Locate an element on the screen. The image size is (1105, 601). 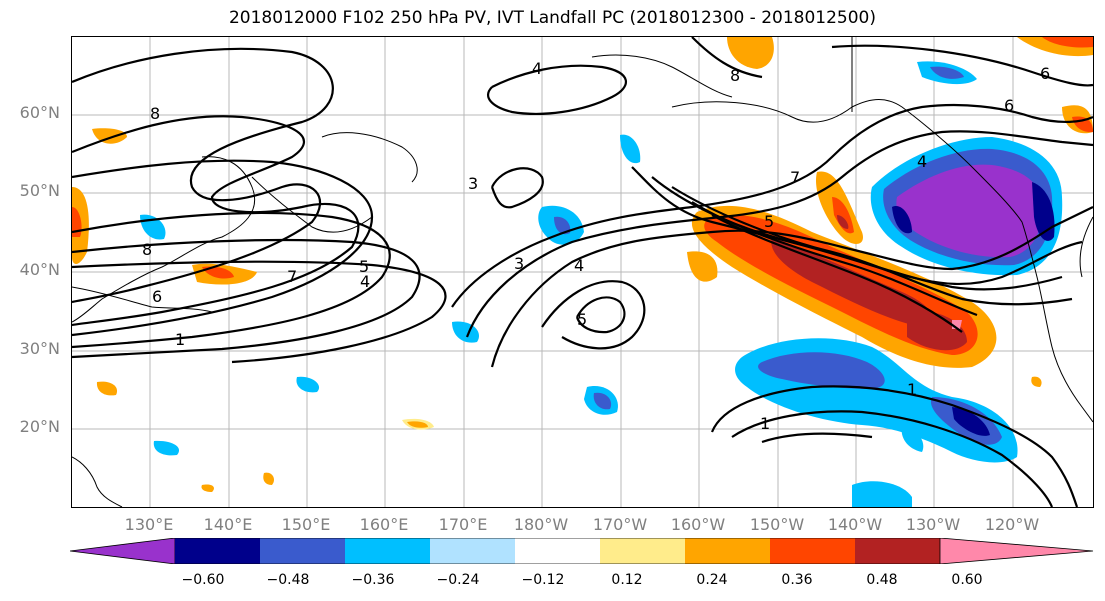
colorbar-tick-label: 0.60 is located at coordinates (967, 580).